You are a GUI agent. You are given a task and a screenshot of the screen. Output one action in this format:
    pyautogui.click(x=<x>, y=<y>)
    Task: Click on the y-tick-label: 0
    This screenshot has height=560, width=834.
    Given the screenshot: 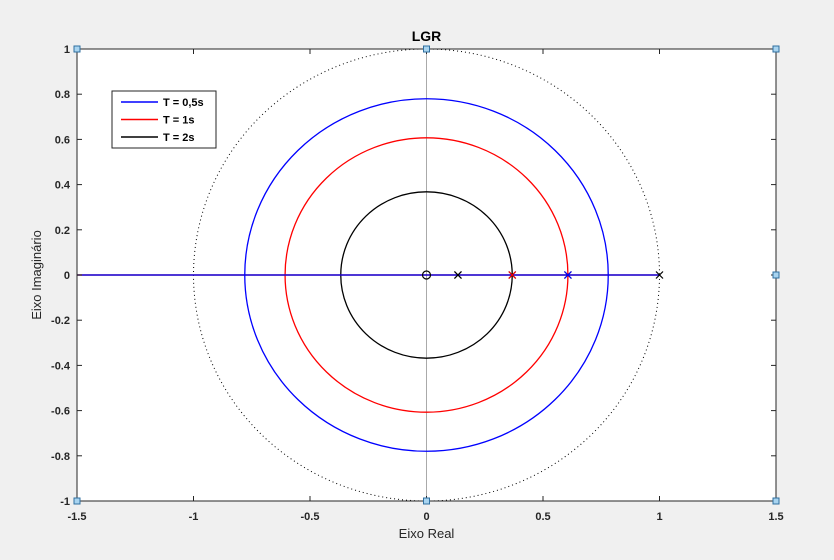 What is the action you would take?
    pyautogui.click(x=67, y=276)
    